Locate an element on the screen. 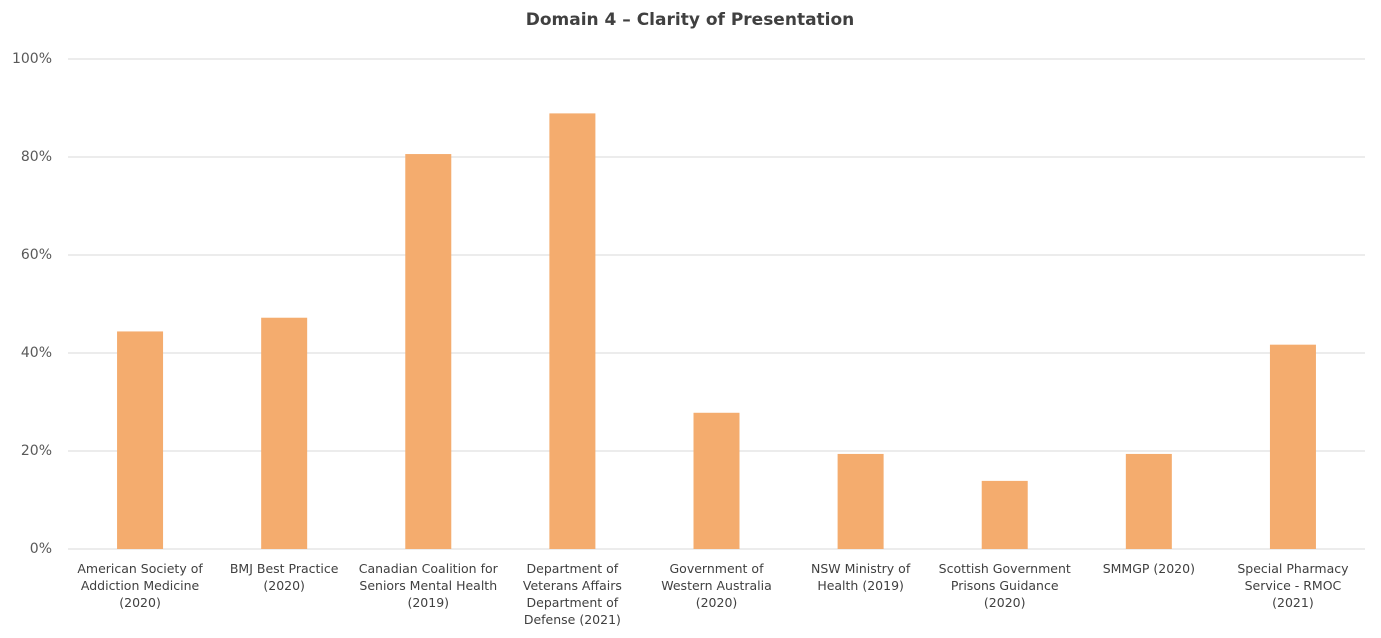 This screenshot has width=1381, height=638. y-tick-label: 100% is located at coordinates (32, 59).